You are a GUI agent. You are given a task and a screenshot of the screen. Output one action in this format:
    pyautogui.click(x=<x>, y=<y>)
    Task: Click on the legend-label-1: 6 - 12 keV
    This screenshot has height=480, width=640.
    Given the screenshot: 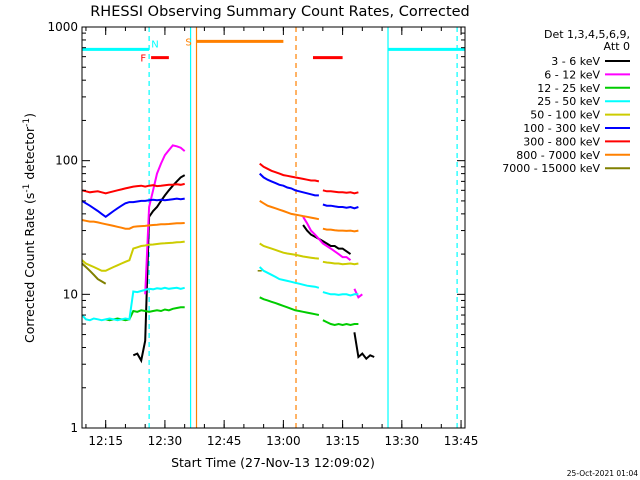 What is the action you would take?
    pyautogui.click(x=572, y=74)
    